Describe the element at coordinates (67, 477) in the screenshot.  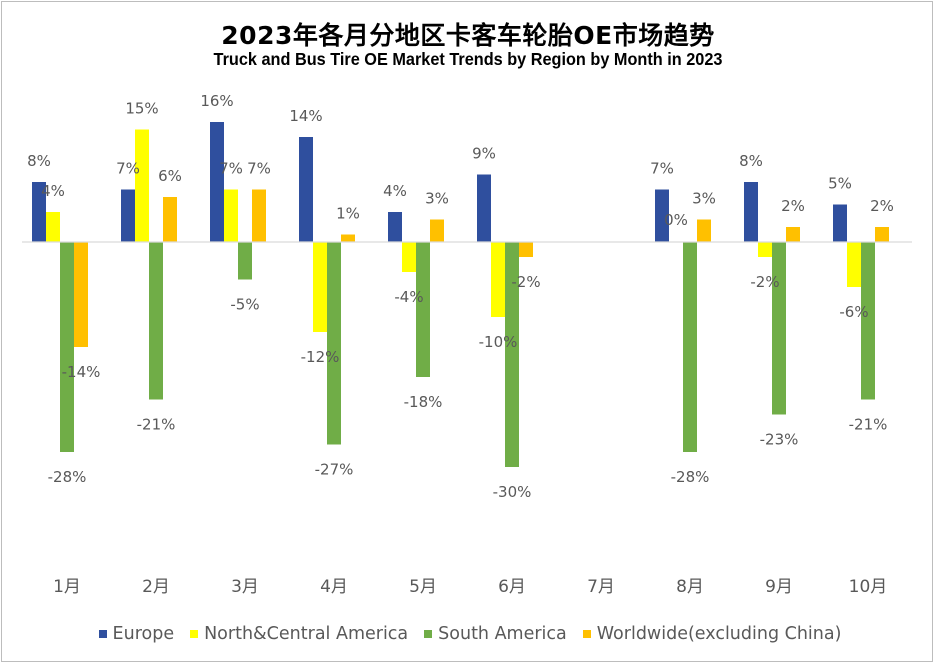
I see `data-label-3-1月: -28%` at that location.